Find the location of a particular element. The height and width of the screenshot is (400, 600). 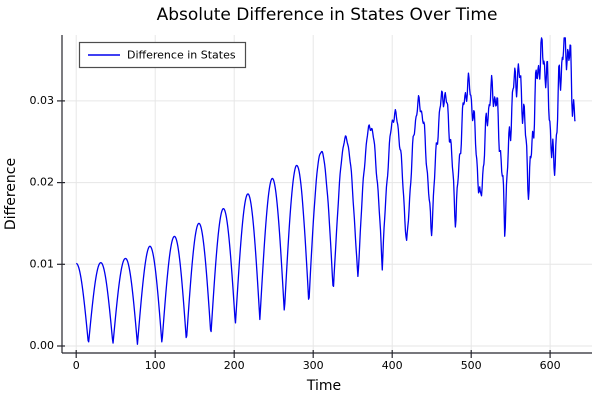

y-axis-label: Difference is located at coordinates (11, 194).